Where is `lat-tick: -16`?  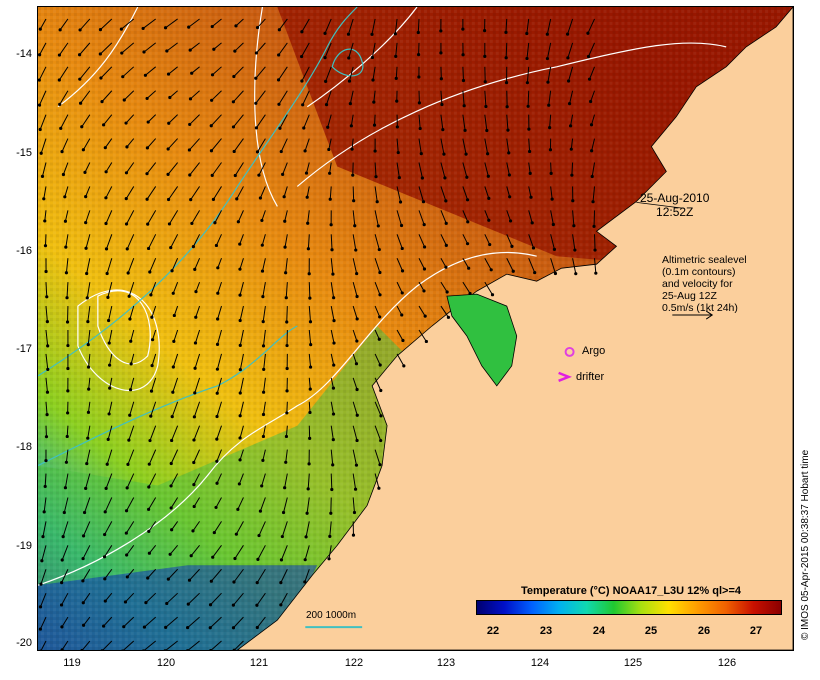 lat-tick: -16 is located at coordinates (24, 251).